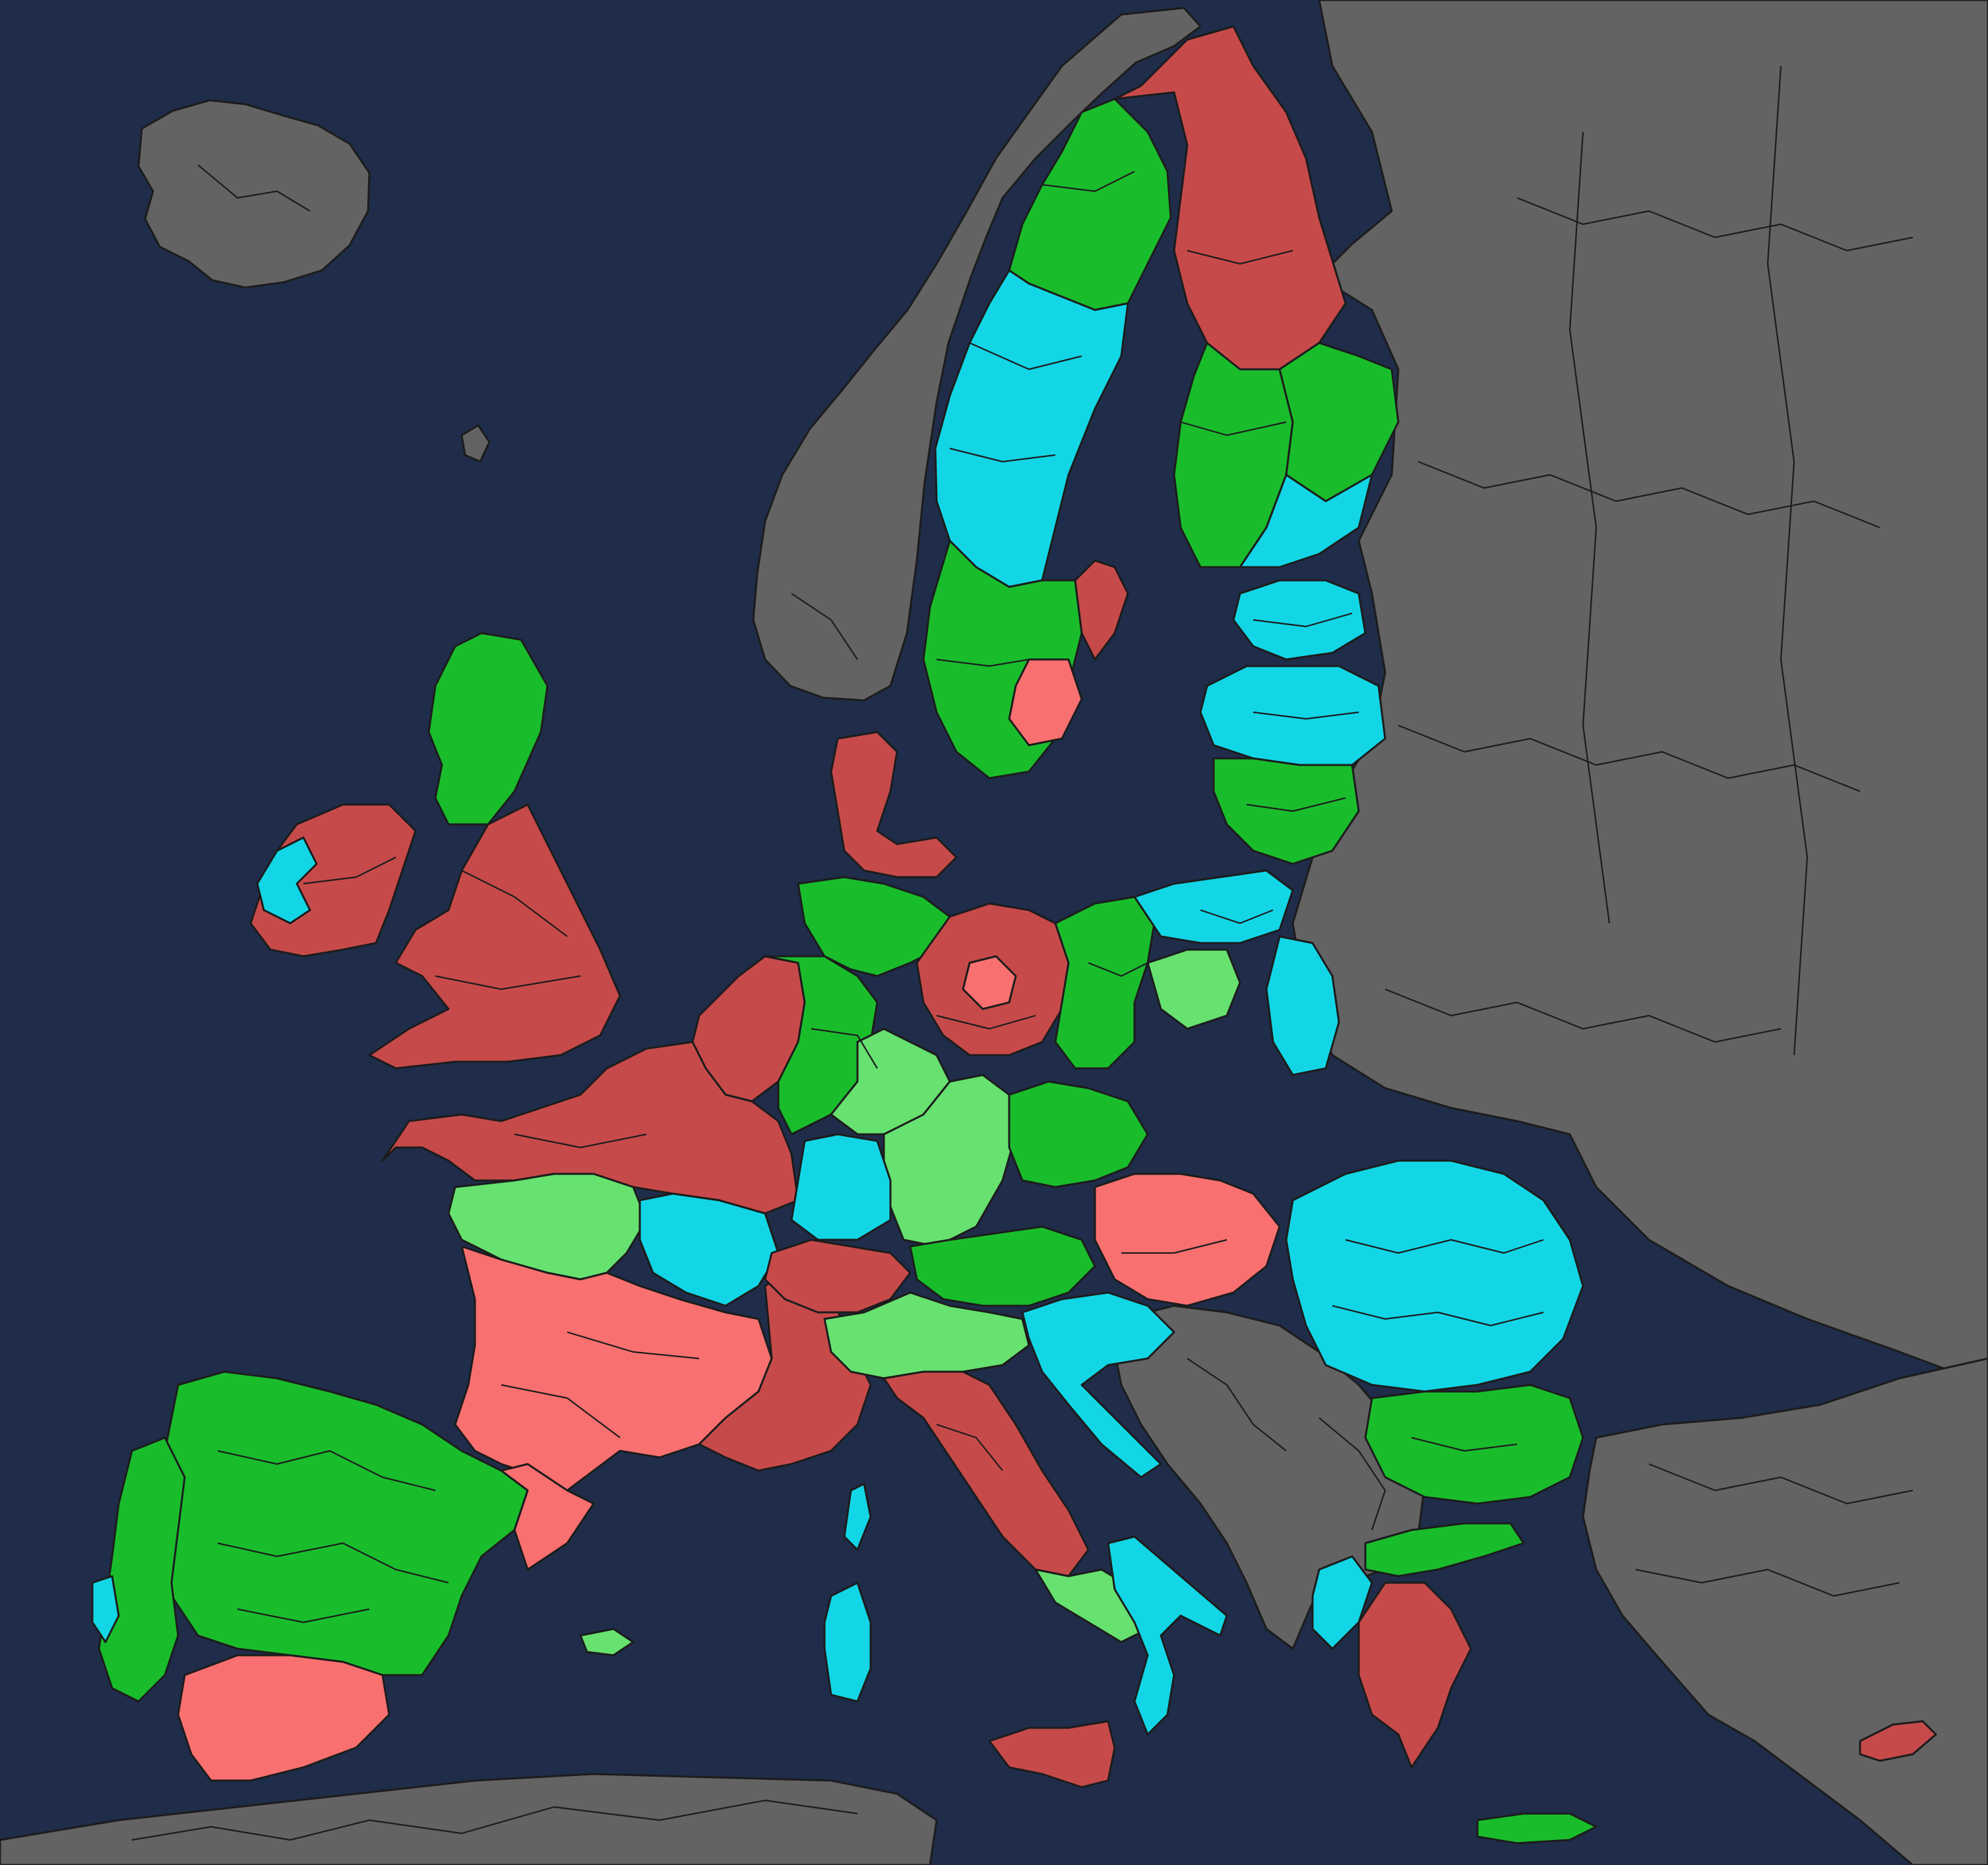 The height and width of the screenshot is (1865, 1988). What do you see at coordinates (1414, 1675) in the screenshot?
I see `region-greece-south` at bounding box center [1414, 1675].